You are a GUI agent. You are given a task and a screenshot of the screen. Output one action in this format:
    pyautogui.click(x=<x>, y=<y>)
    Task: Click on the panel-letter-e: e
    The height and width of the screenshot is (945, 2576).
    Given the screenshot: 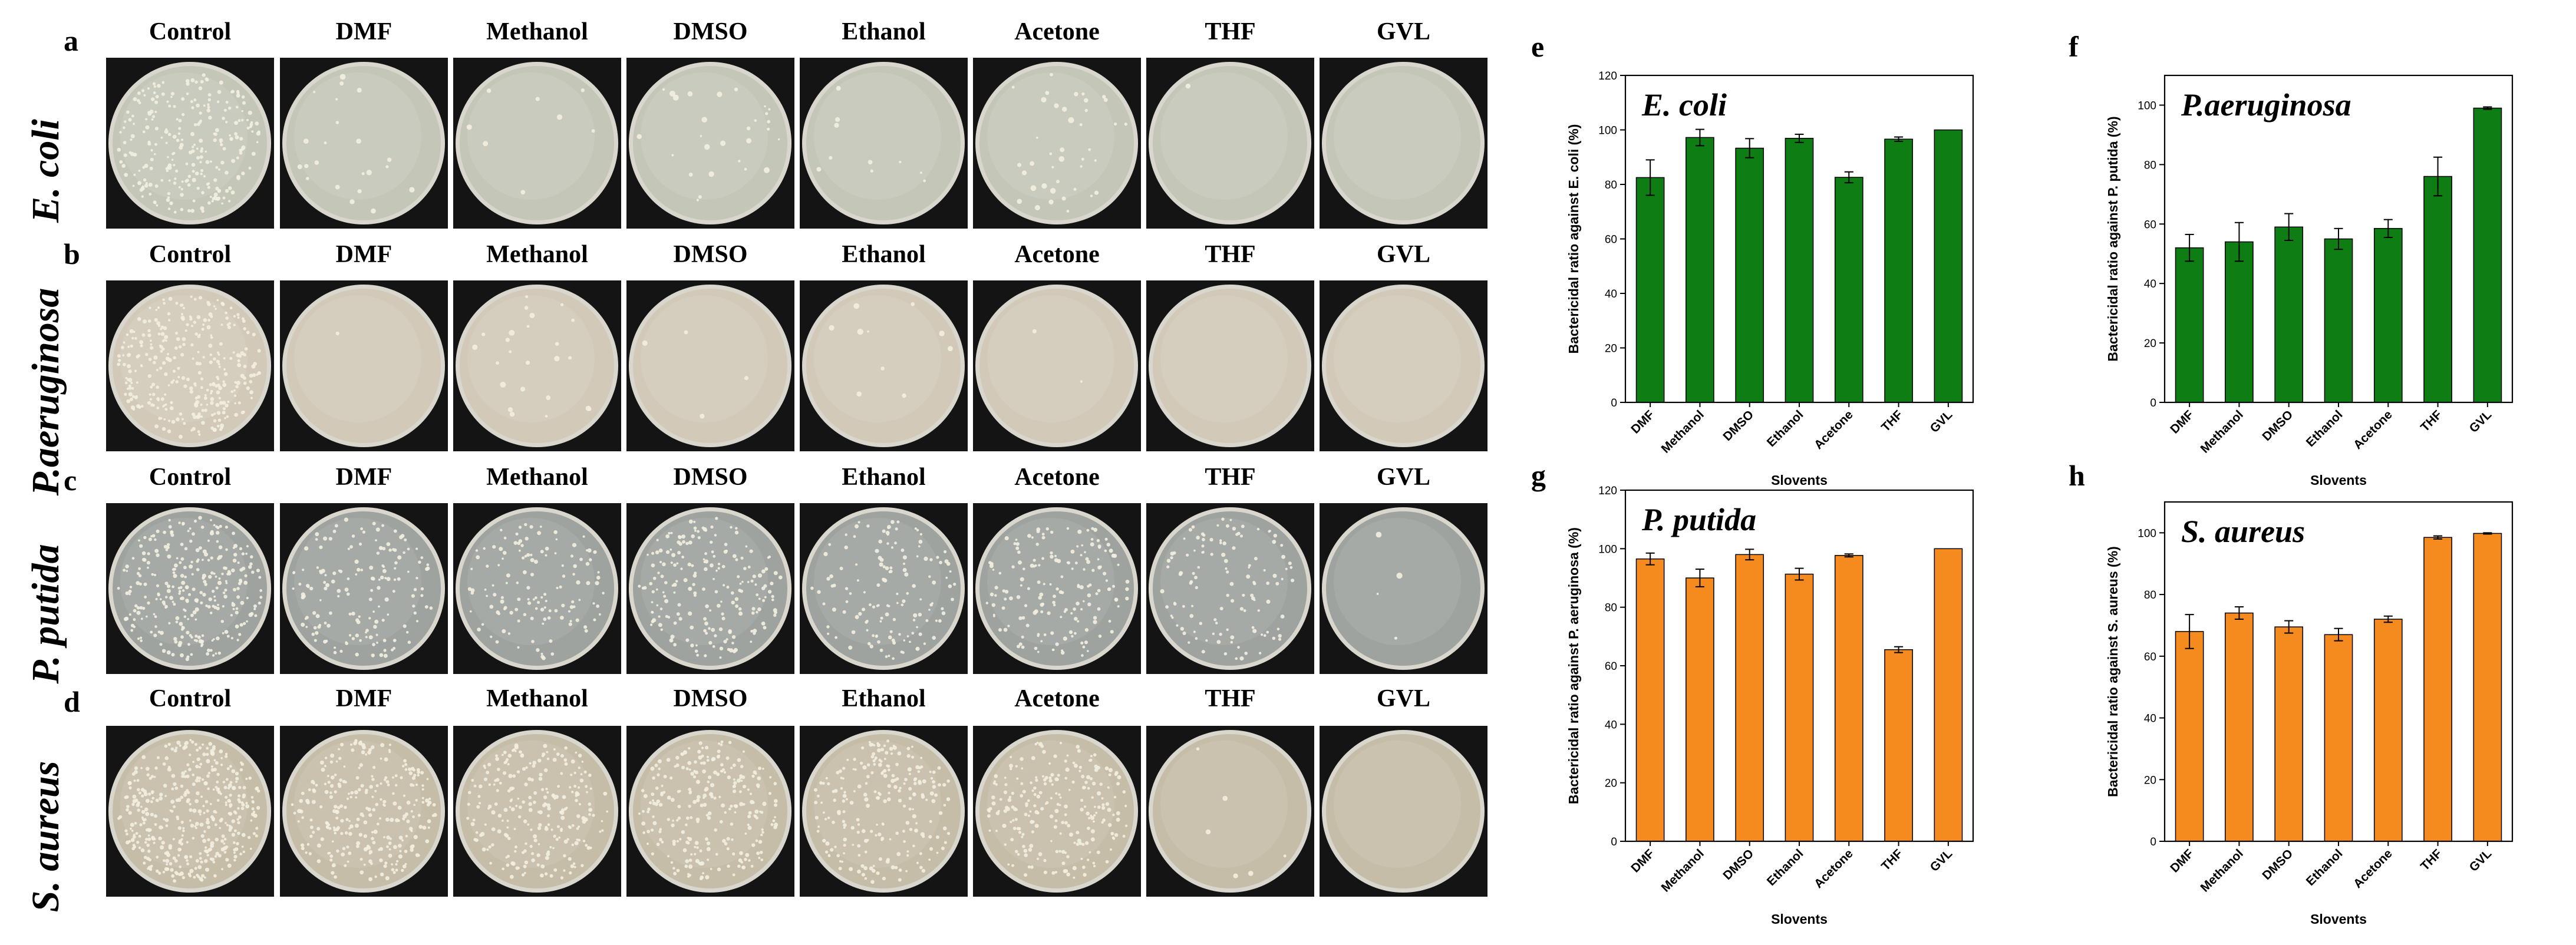 What is the action you would take?
    pyautogui.click(x=1538, y=46)
    